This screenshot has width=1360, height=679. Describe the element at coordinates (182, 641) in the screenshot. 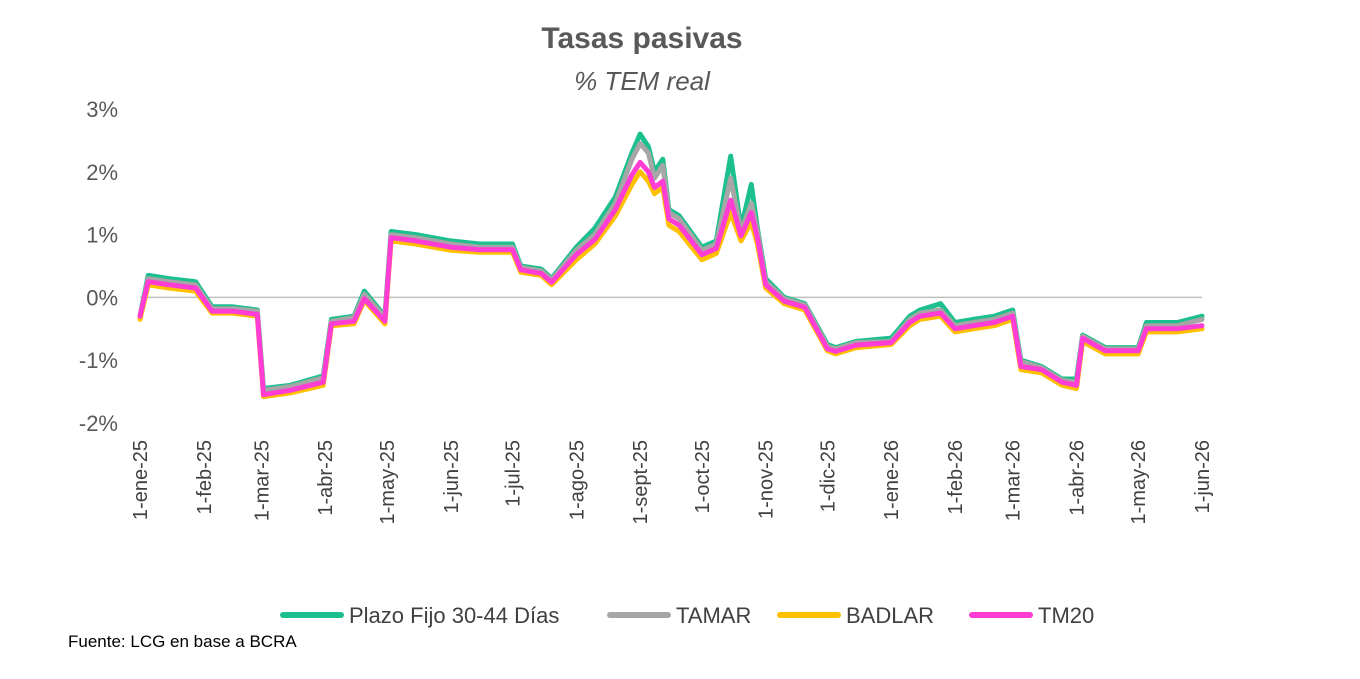

I see `source-note: Fuente: LCG en base a BCRA` at that location.